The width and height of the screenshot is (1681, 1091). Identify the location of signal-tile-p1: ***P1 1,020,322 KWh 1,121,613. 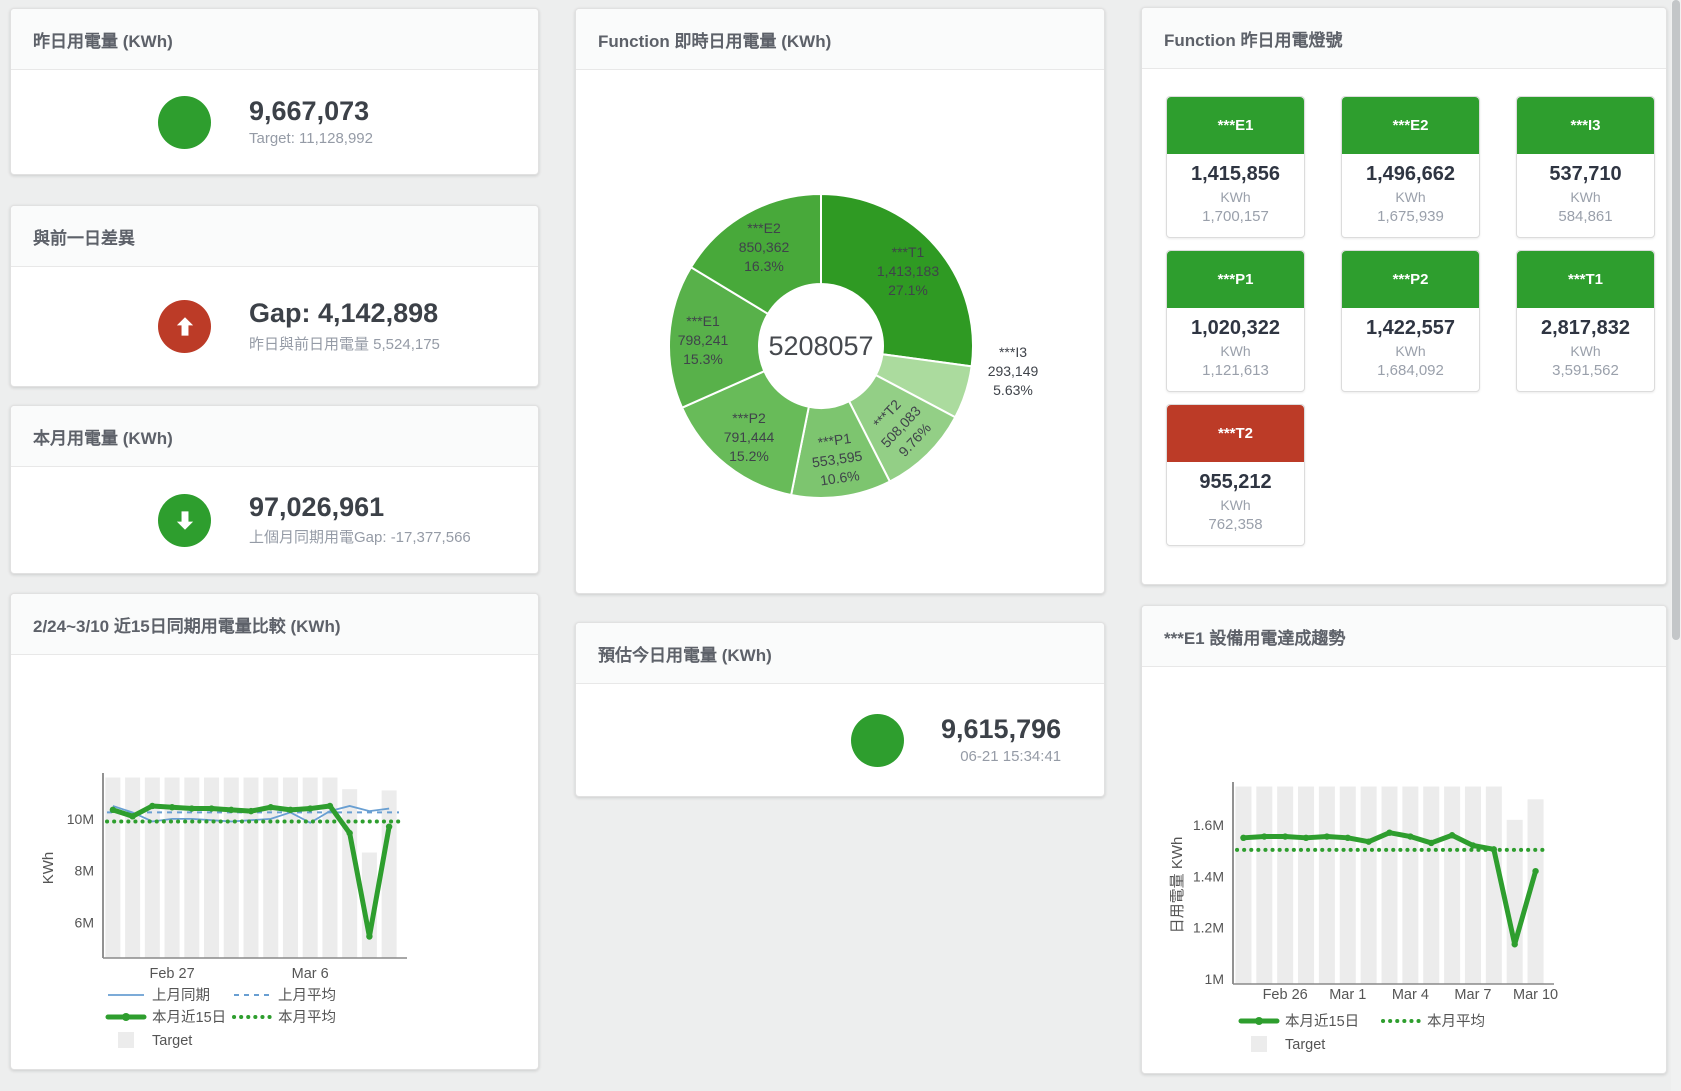
(1235, 321).